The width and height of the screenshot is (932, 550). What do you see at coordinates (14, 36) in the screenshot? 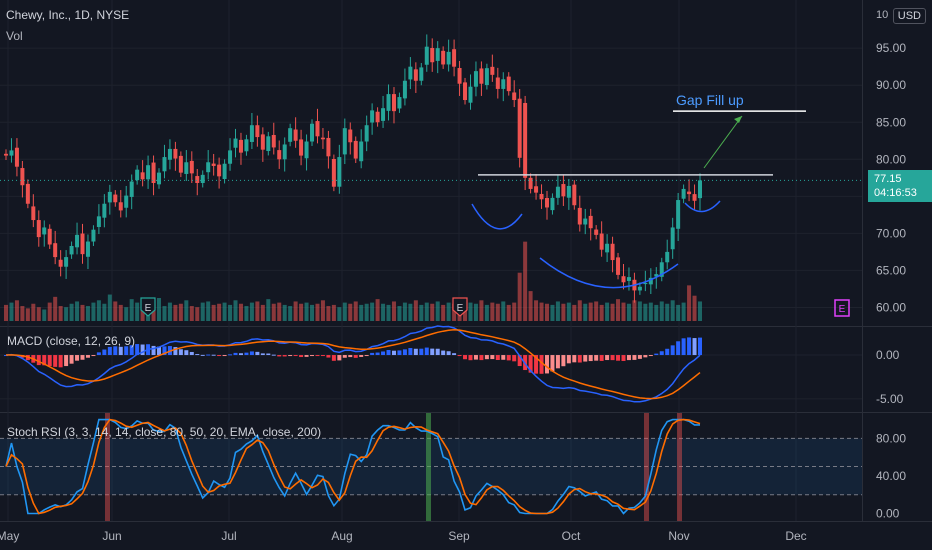
I see `volume-label: Vol` at bounding box center [14, 36].